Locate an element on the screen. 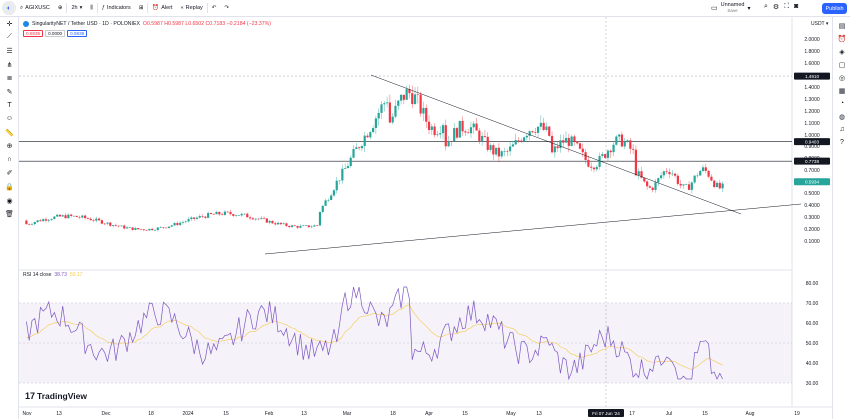 This screenshot has height=419, width=850. emoji-icon: ☺ is located at coordinates (9, 119).